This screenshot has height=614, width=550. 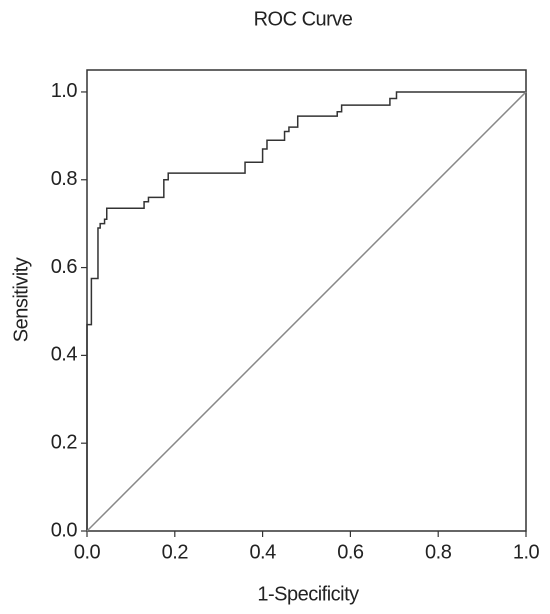 What do you see at coordinates (438, 552) in the screenshot?
I see `x-tick-label: 0.8` at bounding box center [438, 552].